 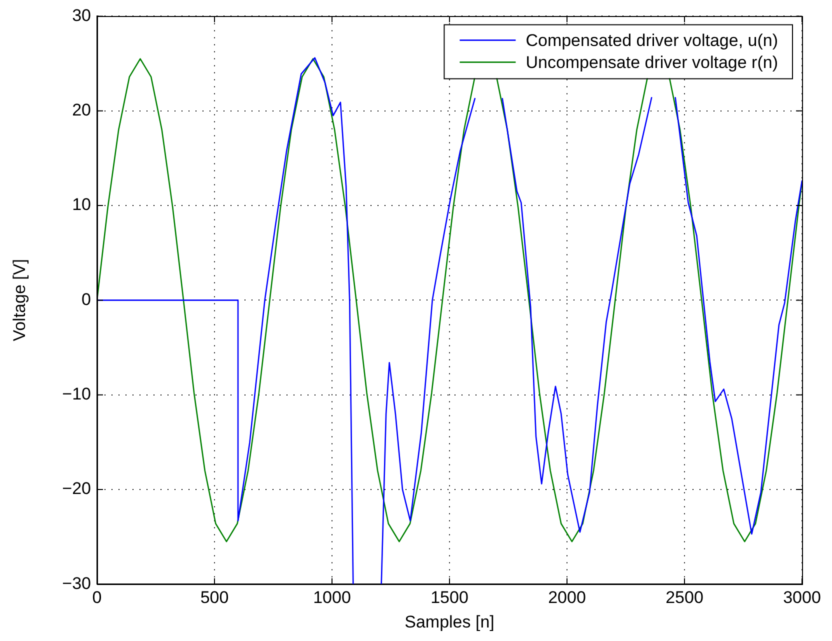 What do you see at coordinates (19, 300) in the screenshot?
I see `y-axis-title: Voltage [V]` at bounding box center [19, 300].